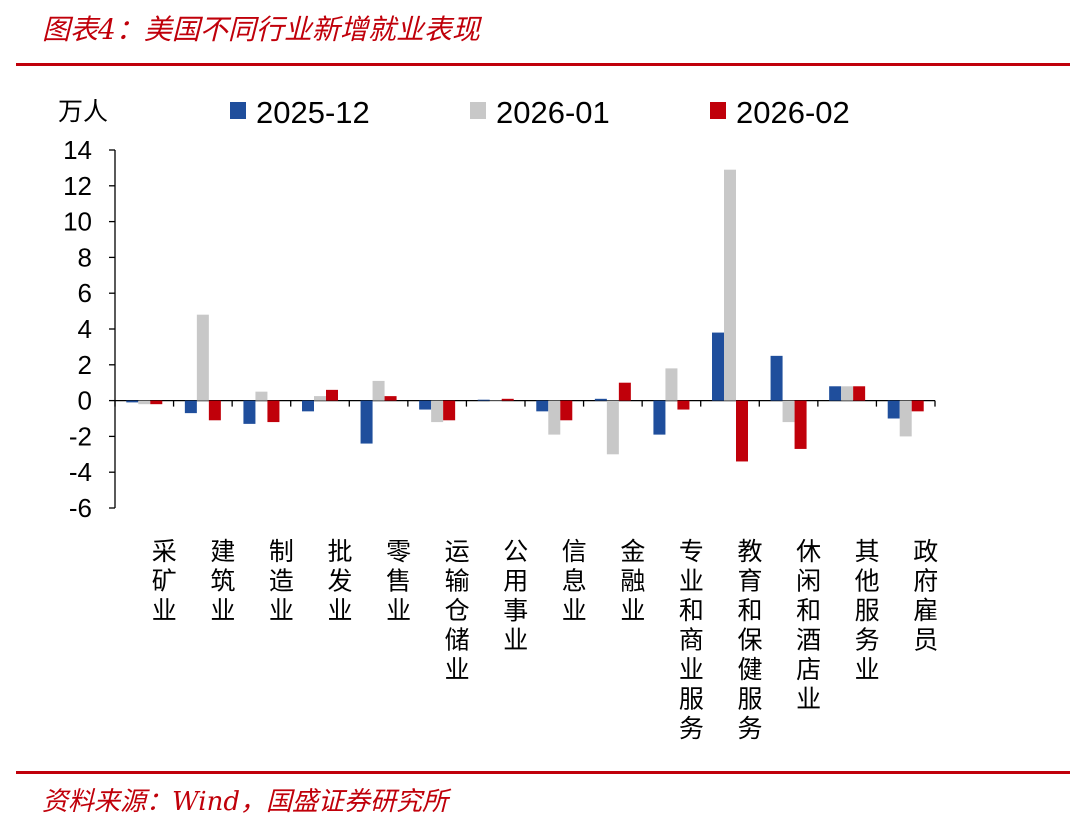  What do you see at coordinates (867, 610) in the screenshot?
I see `category-label: 其他服务业` at bounding box center [867, 610].